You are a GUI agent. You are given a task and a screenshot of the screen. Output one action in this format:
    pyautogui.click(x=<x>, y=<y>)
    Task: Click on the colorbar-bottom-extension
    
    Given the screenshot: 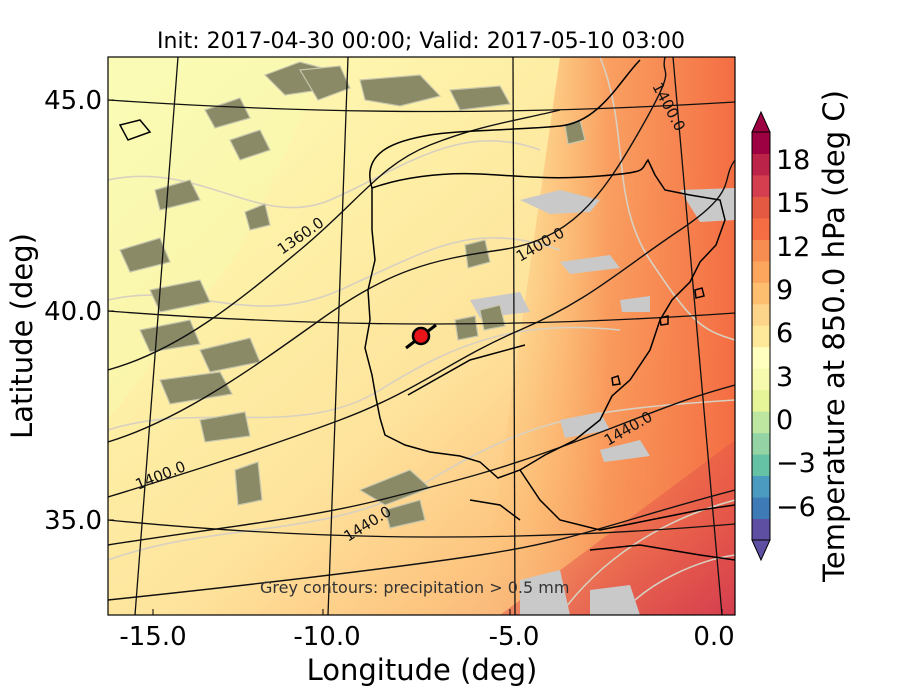 What is the action you would take?
    pyautogui.click(x=761, y=550)
    